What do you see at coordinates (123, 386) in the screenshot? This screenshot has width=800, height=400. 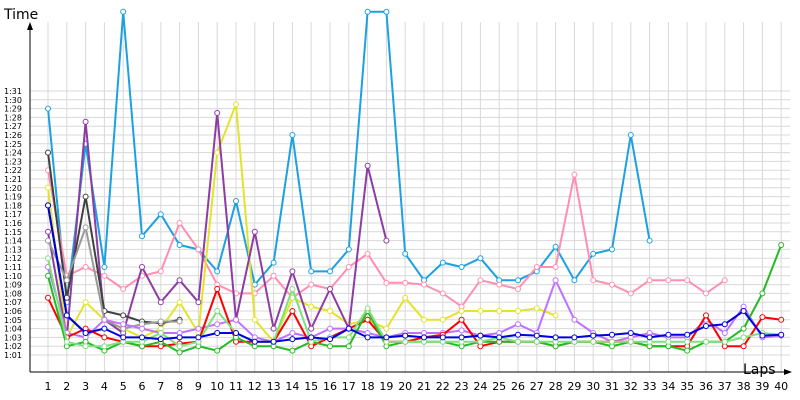 I see `x-tick-label: 5` at bounding box center [123, 386].